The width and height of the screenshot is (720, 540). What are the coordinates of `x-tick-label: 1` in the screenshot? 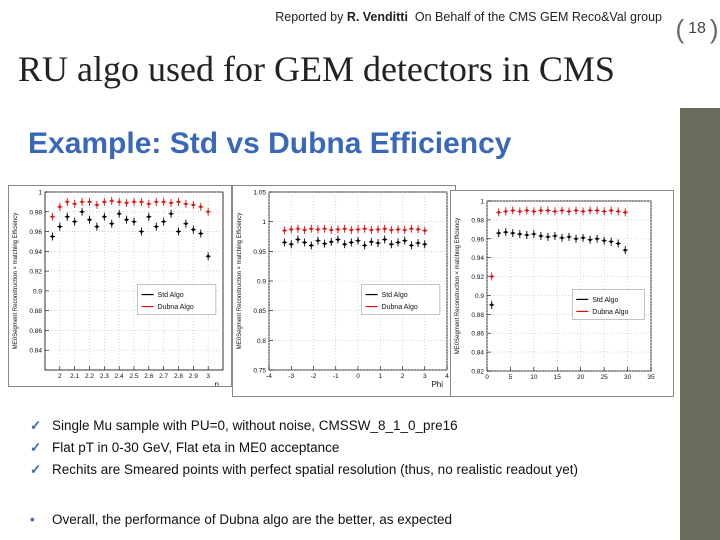 It's located at (380, 376).